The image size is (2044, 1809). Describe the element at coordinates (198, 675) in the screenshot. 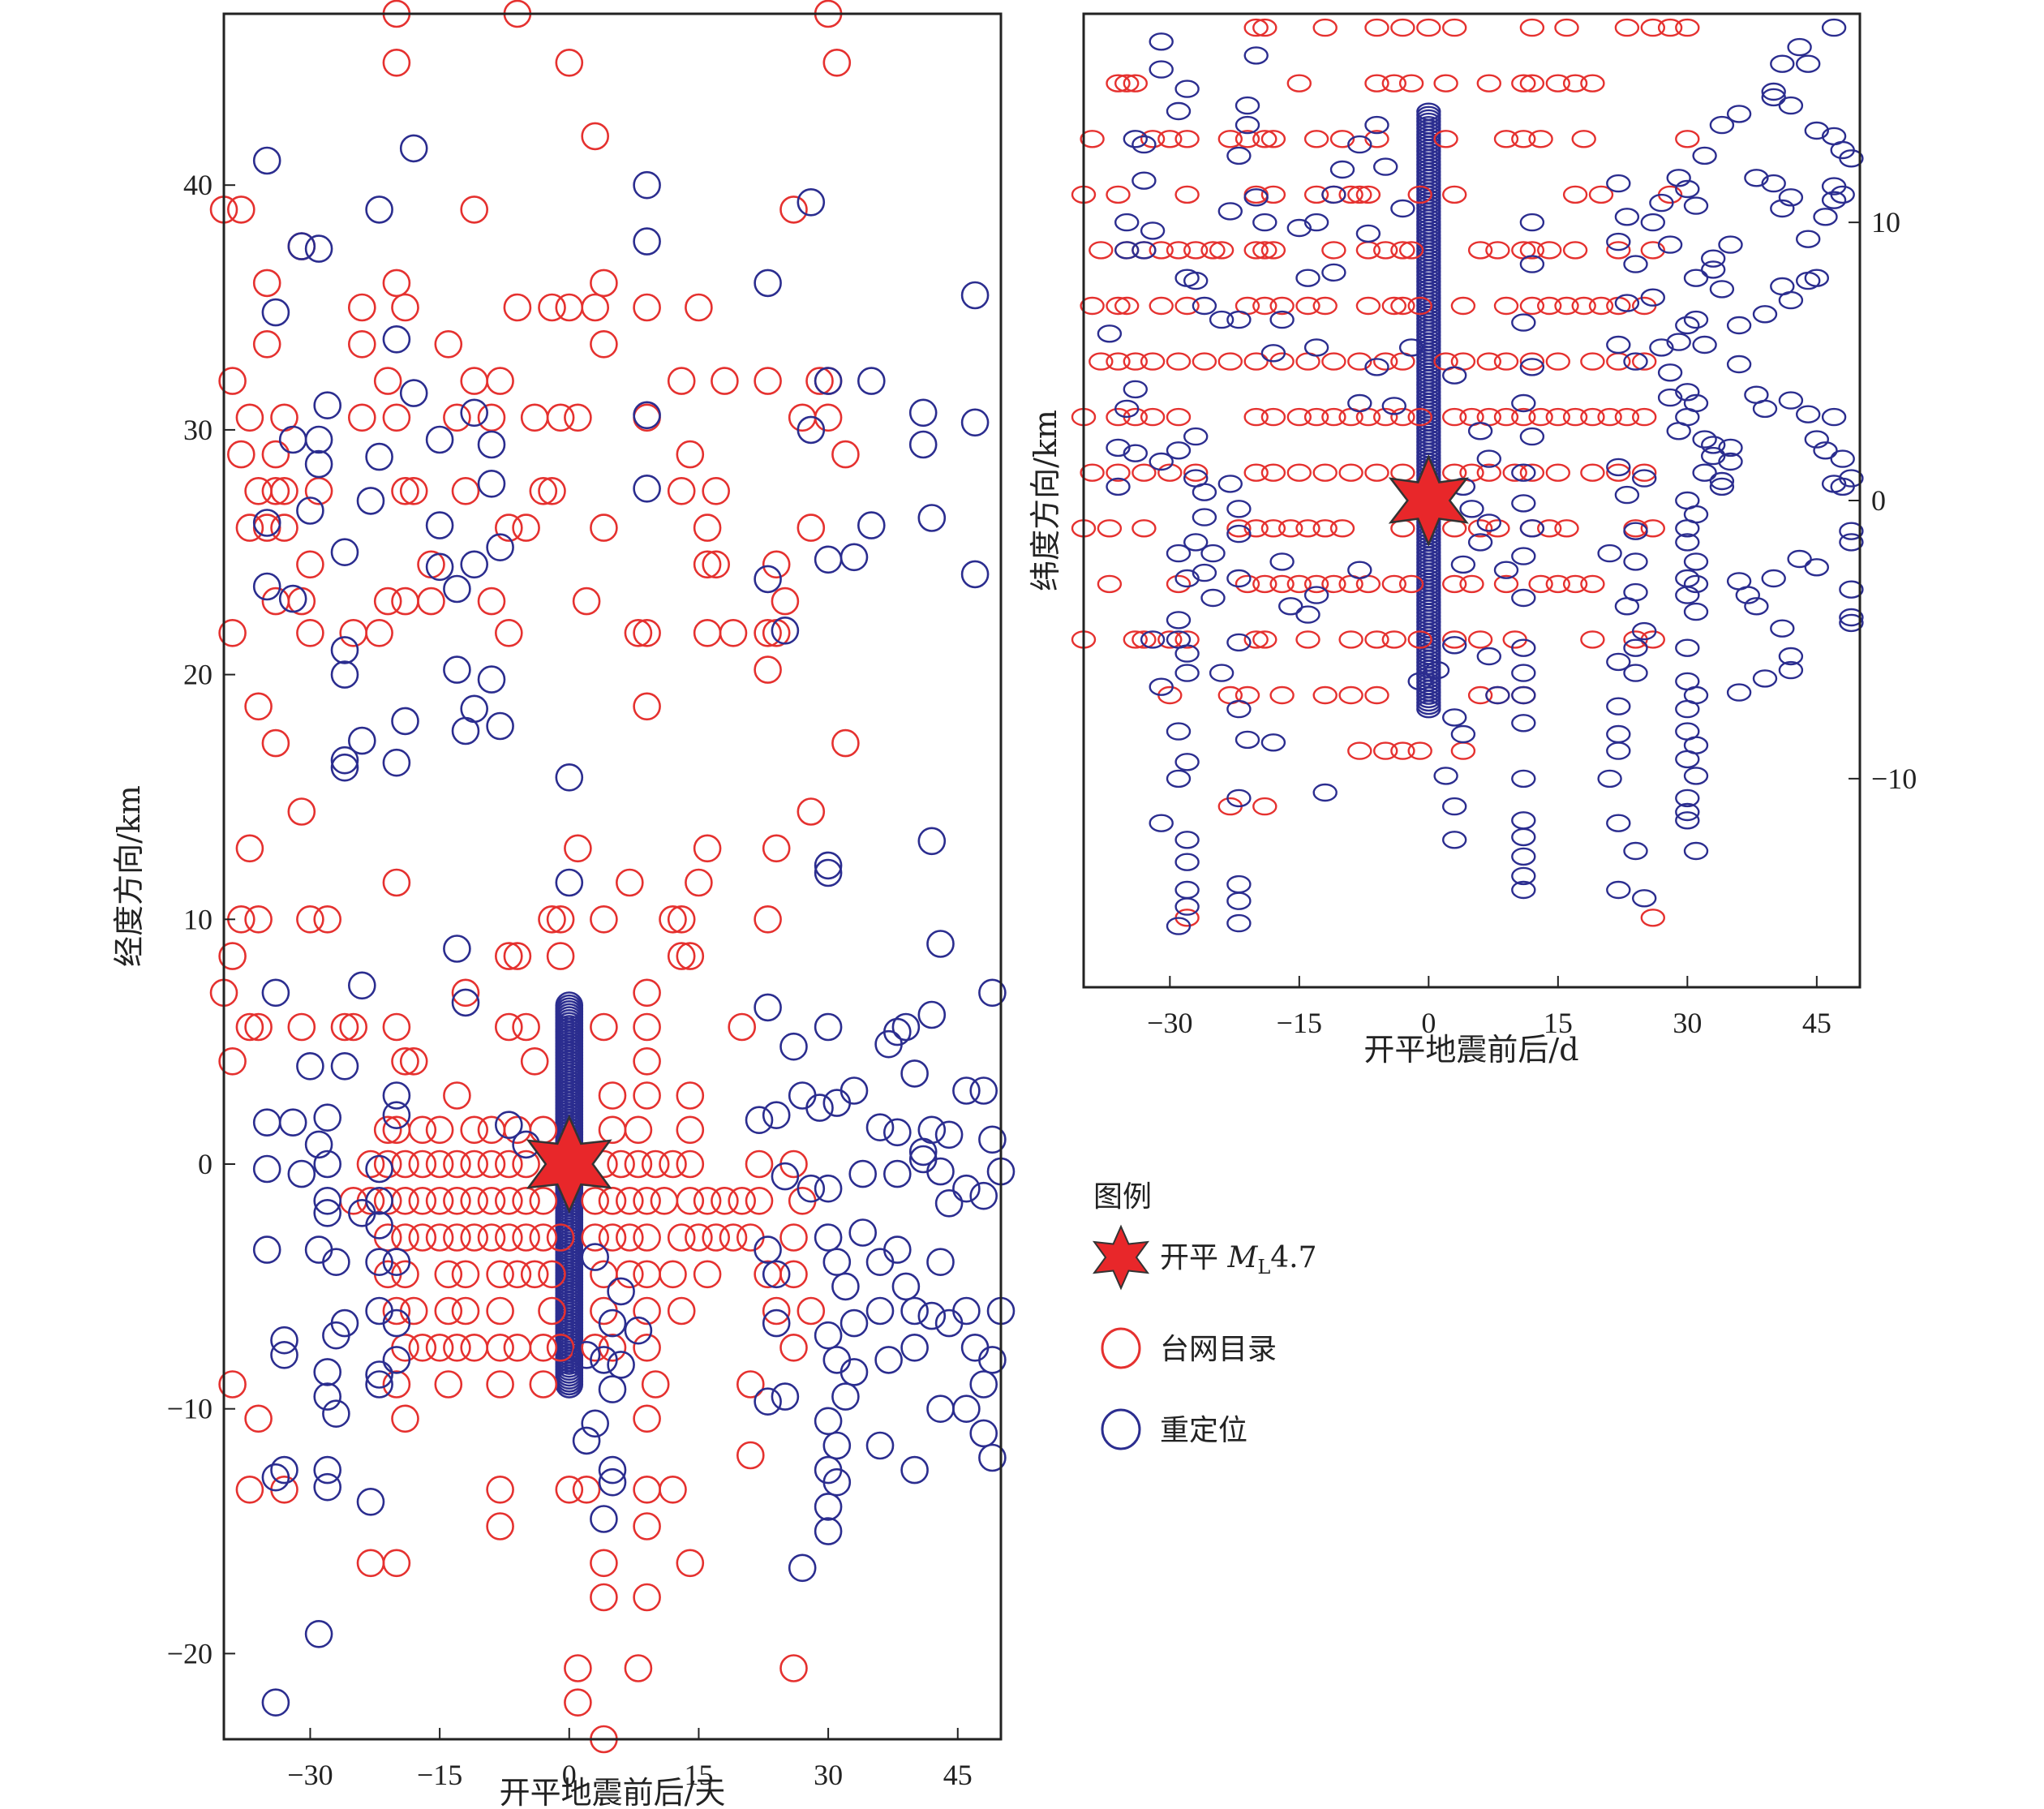

I see `y-tick-label: 20` at that location.